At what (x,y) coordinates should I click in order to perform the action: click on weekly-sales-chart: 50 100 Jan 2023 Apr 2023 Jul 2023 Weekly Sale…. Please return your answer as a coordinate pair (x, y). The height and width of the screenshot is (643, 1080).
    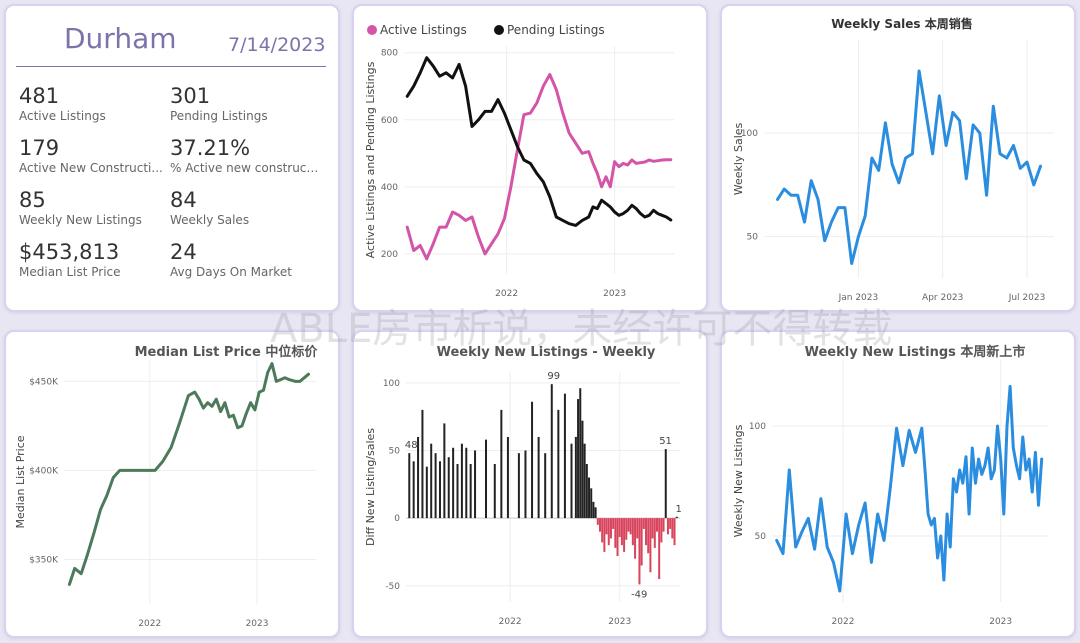
    Looking at the image, I should click on (893, 159).